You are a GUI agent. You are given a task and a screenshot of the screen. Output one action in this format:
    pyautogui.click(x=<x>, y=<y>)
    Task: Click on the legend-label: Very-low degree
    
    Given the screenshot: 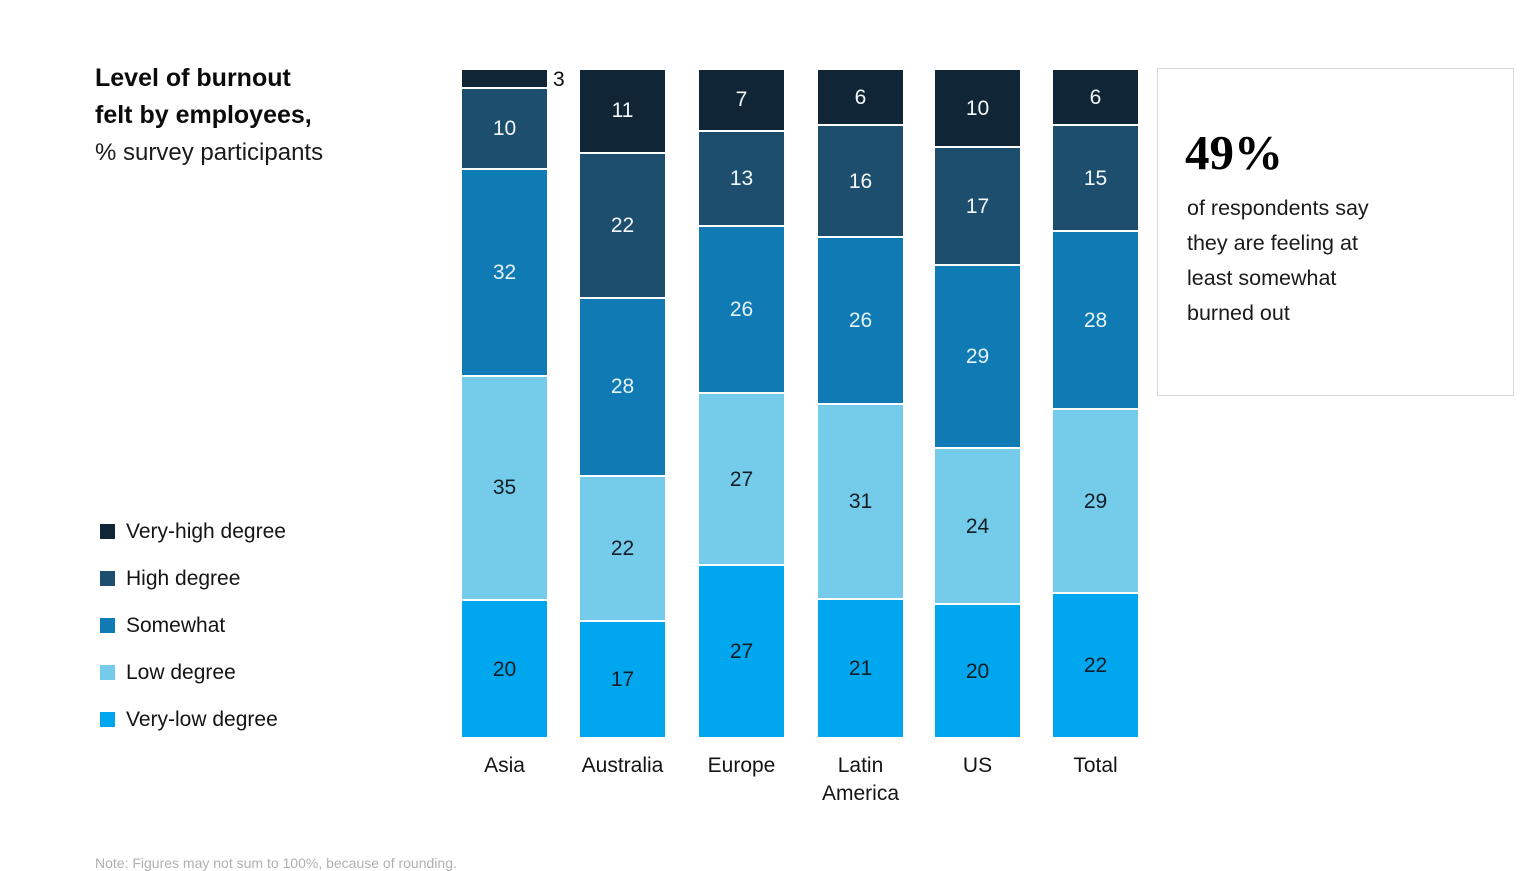 What is the action you would take?
    pyautogui.click(x=202, y=719)
    